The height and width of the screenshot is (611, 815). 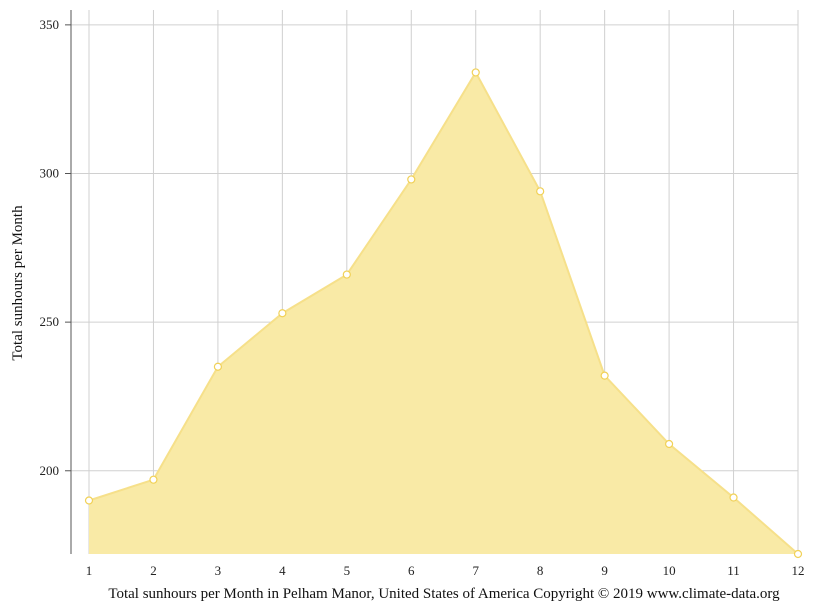 I want to click on x-tick-label-4: 4, so click(x=282, y=570).